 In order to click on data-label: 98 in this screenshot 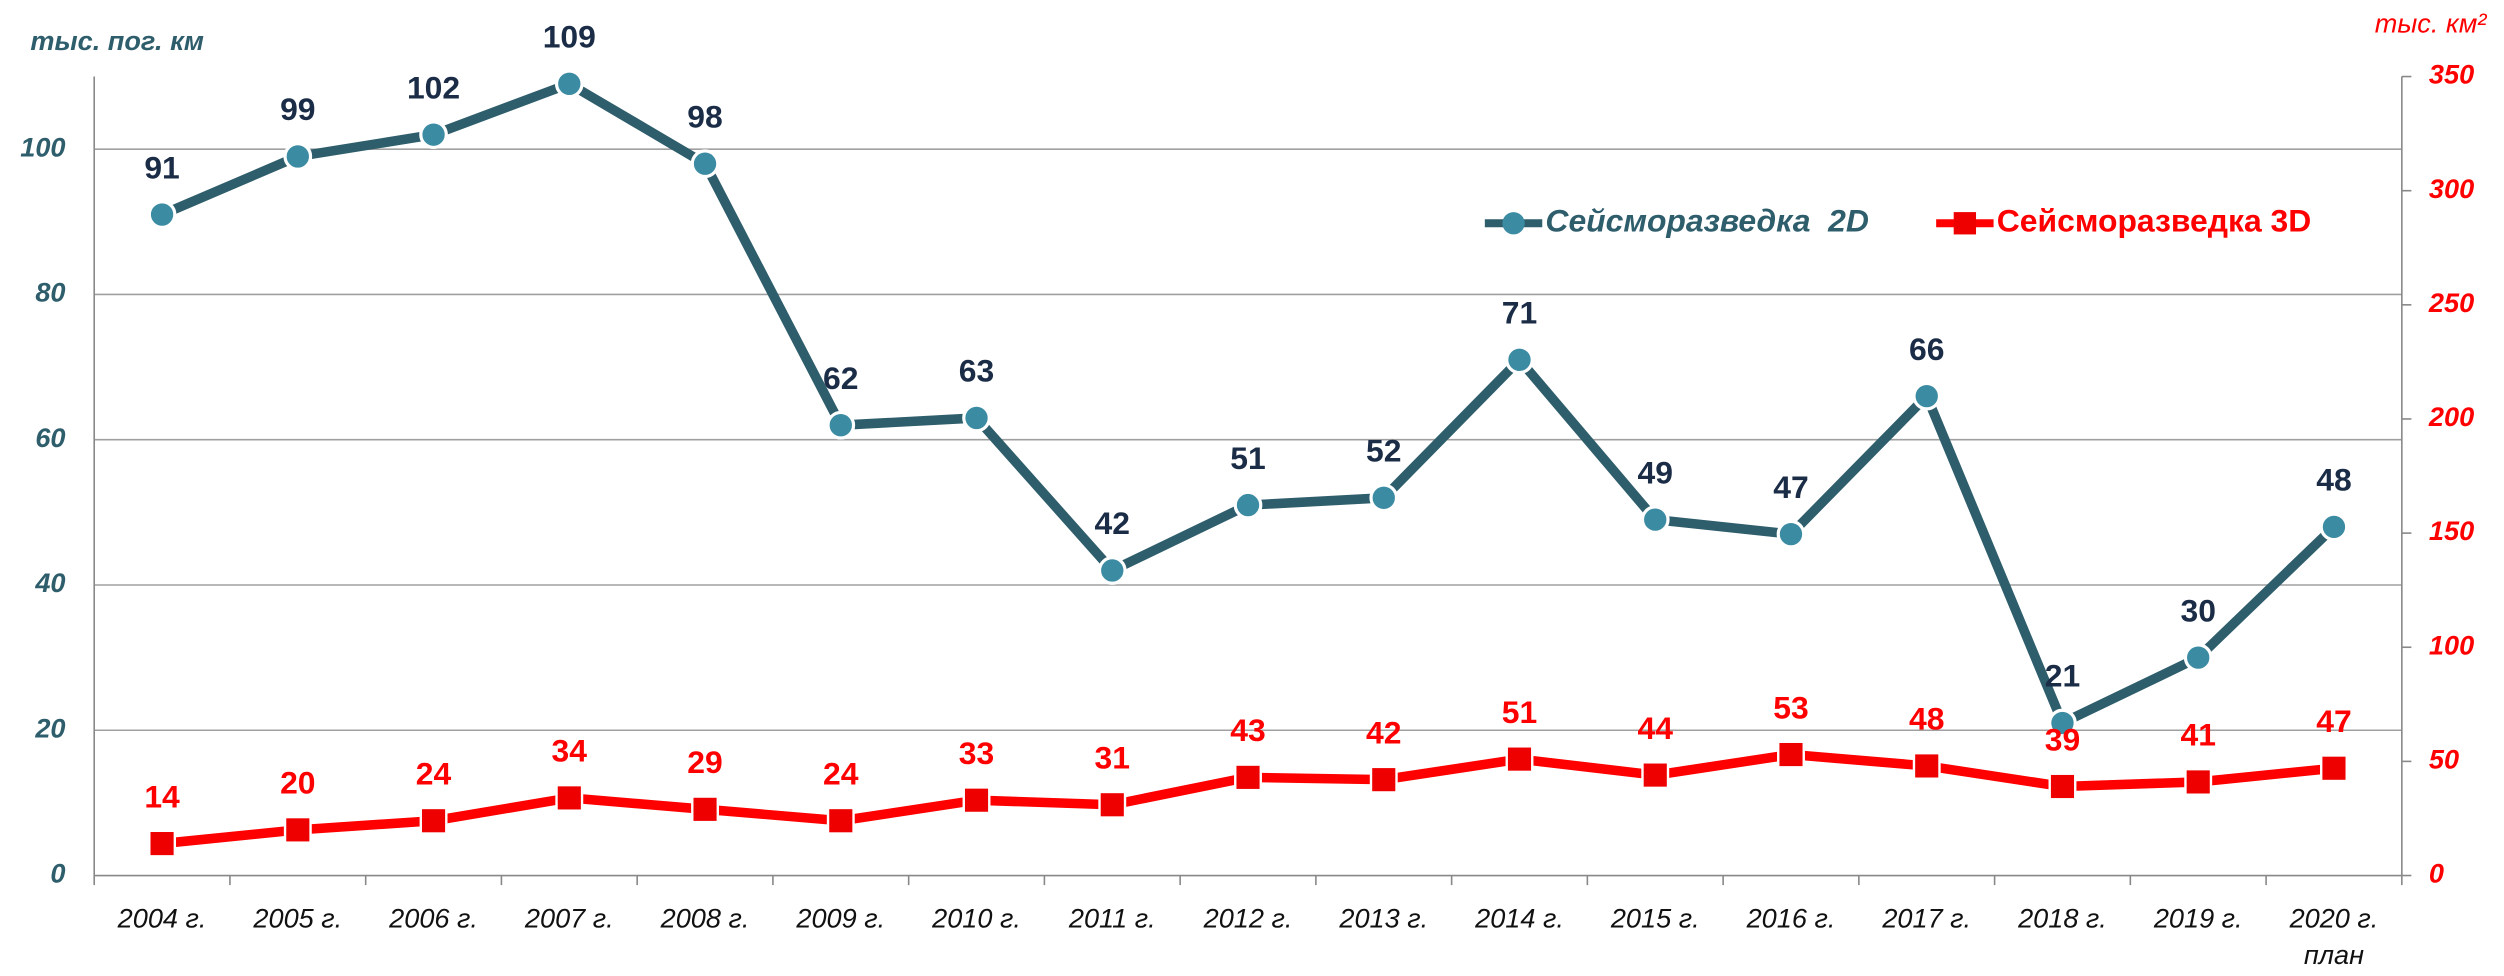, I will do `click(704, 116)`.